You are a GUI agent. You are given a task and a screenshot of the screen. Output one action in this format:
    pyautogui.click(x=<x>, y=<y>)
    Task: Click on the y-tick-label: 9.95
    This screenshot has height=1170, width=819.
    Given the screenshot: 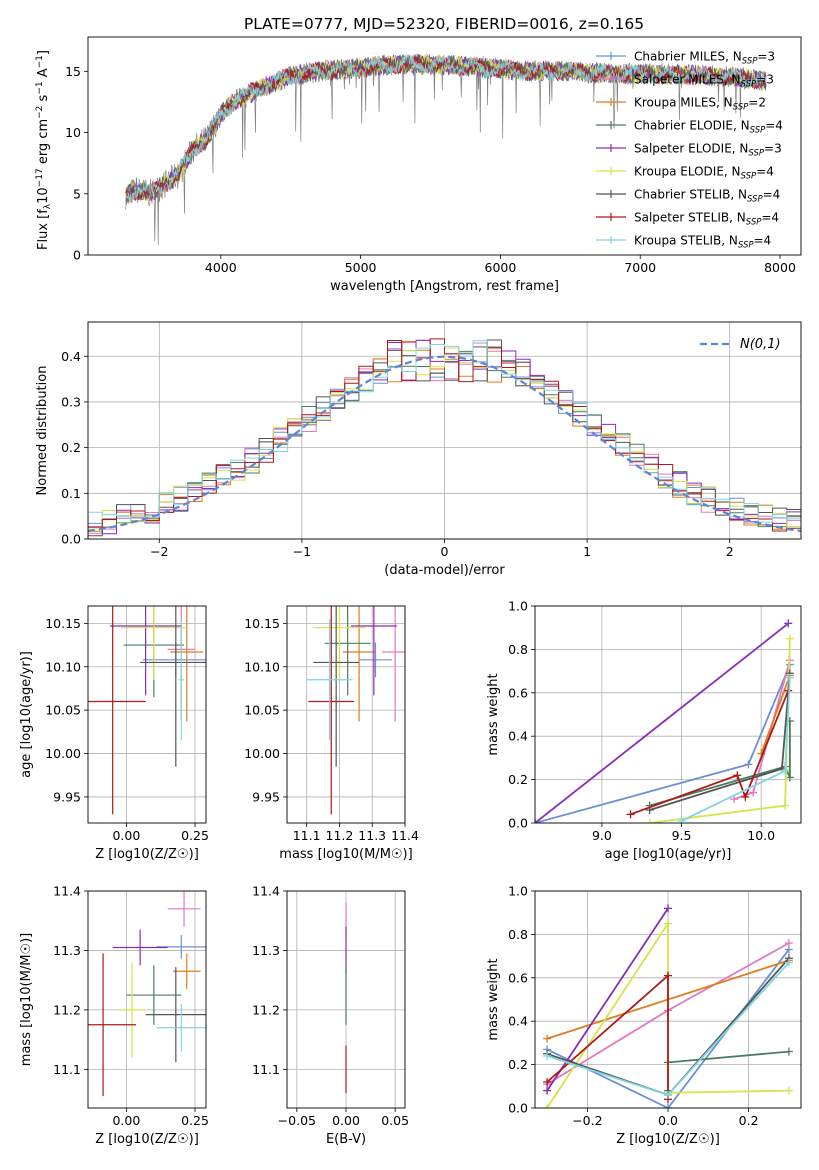 What is the action you would take?
    pyautogui.click(x=67, y=796)
    